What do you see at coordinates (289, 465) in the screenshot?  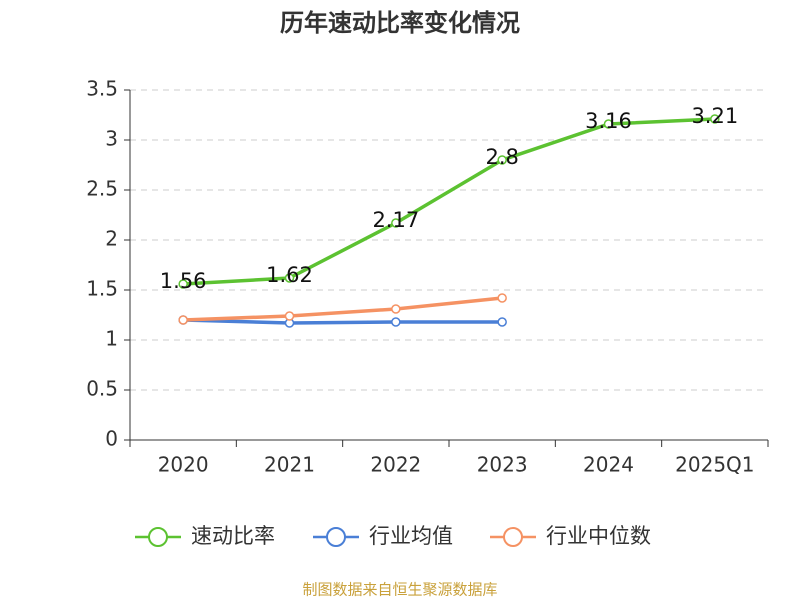 I see `x-tick-label: 2021` at bounding box center [289, 465].